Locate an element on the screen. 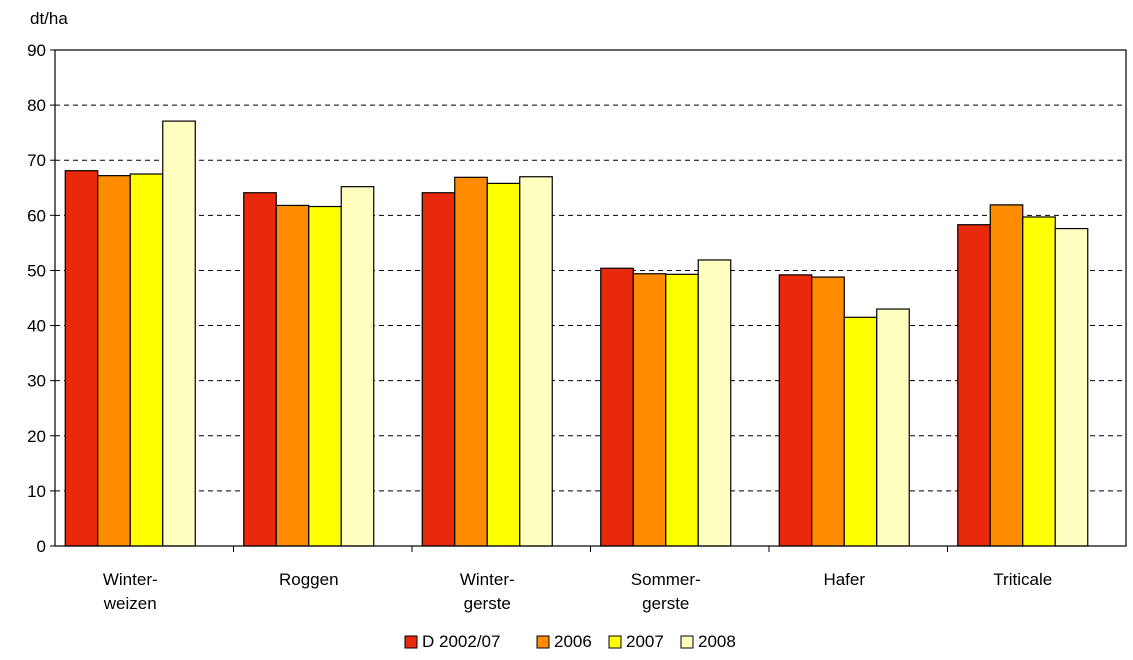 The height and width of the screenshot is (660, 1133). legend: D 2002/07 2006 2007 2008 is located at coordinates (570, 641).